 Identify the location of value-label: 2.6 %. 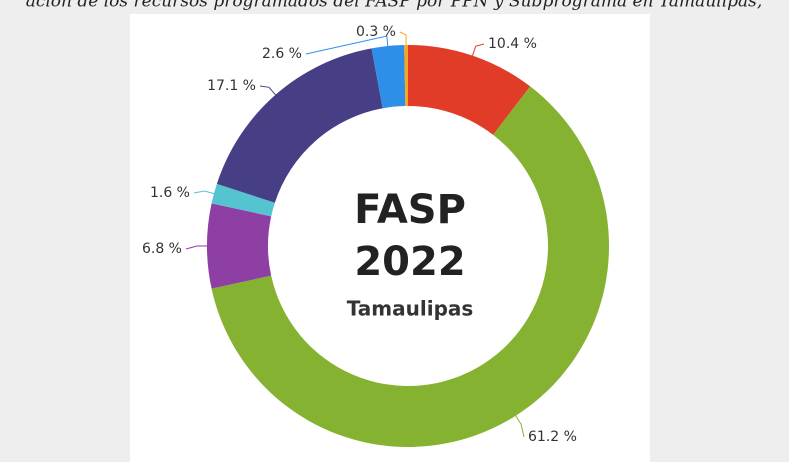
(282, 54).